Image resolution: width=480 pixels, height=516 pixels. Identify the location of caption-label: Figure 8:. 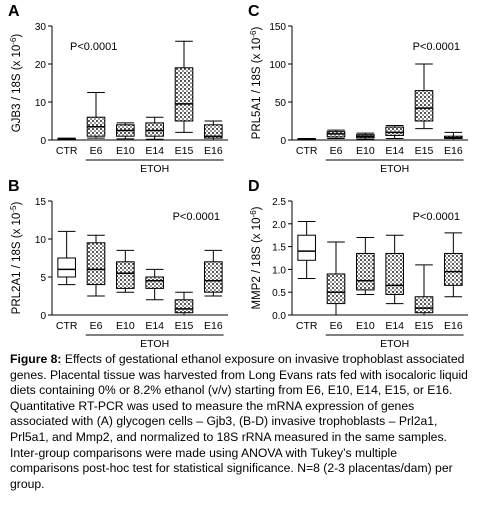
(36, 359).